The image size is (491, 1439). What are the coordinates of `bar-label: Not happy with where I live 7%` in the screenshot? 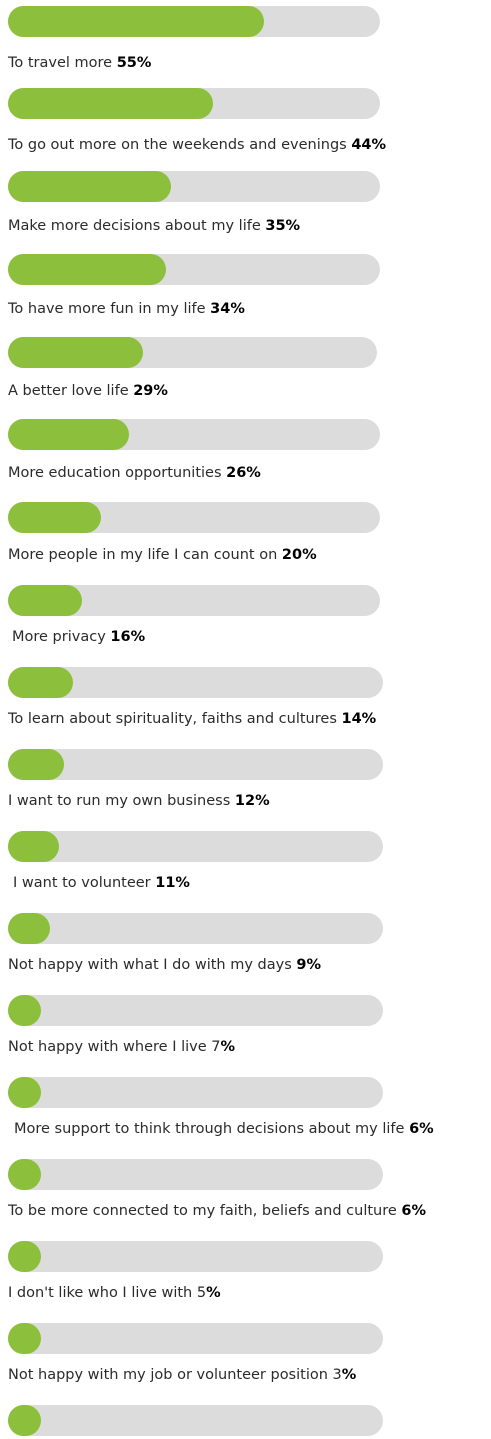 It's located at (121, 1047).